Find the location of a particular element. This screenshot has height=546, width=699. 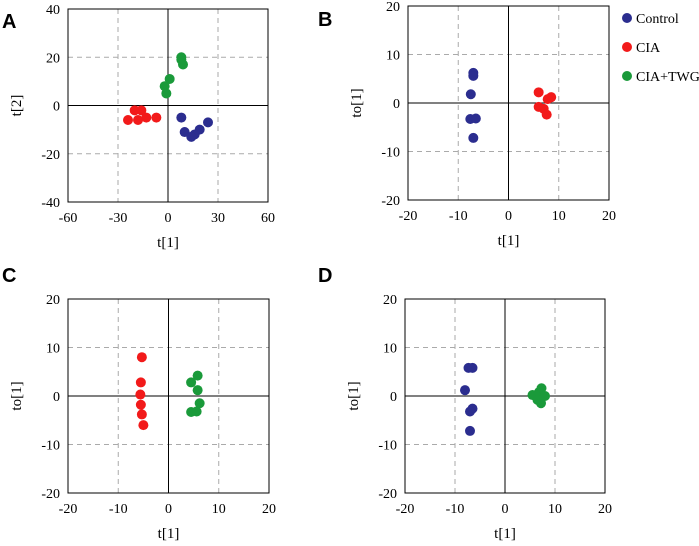

legend-marker-control is located at coordinates (627, 18).